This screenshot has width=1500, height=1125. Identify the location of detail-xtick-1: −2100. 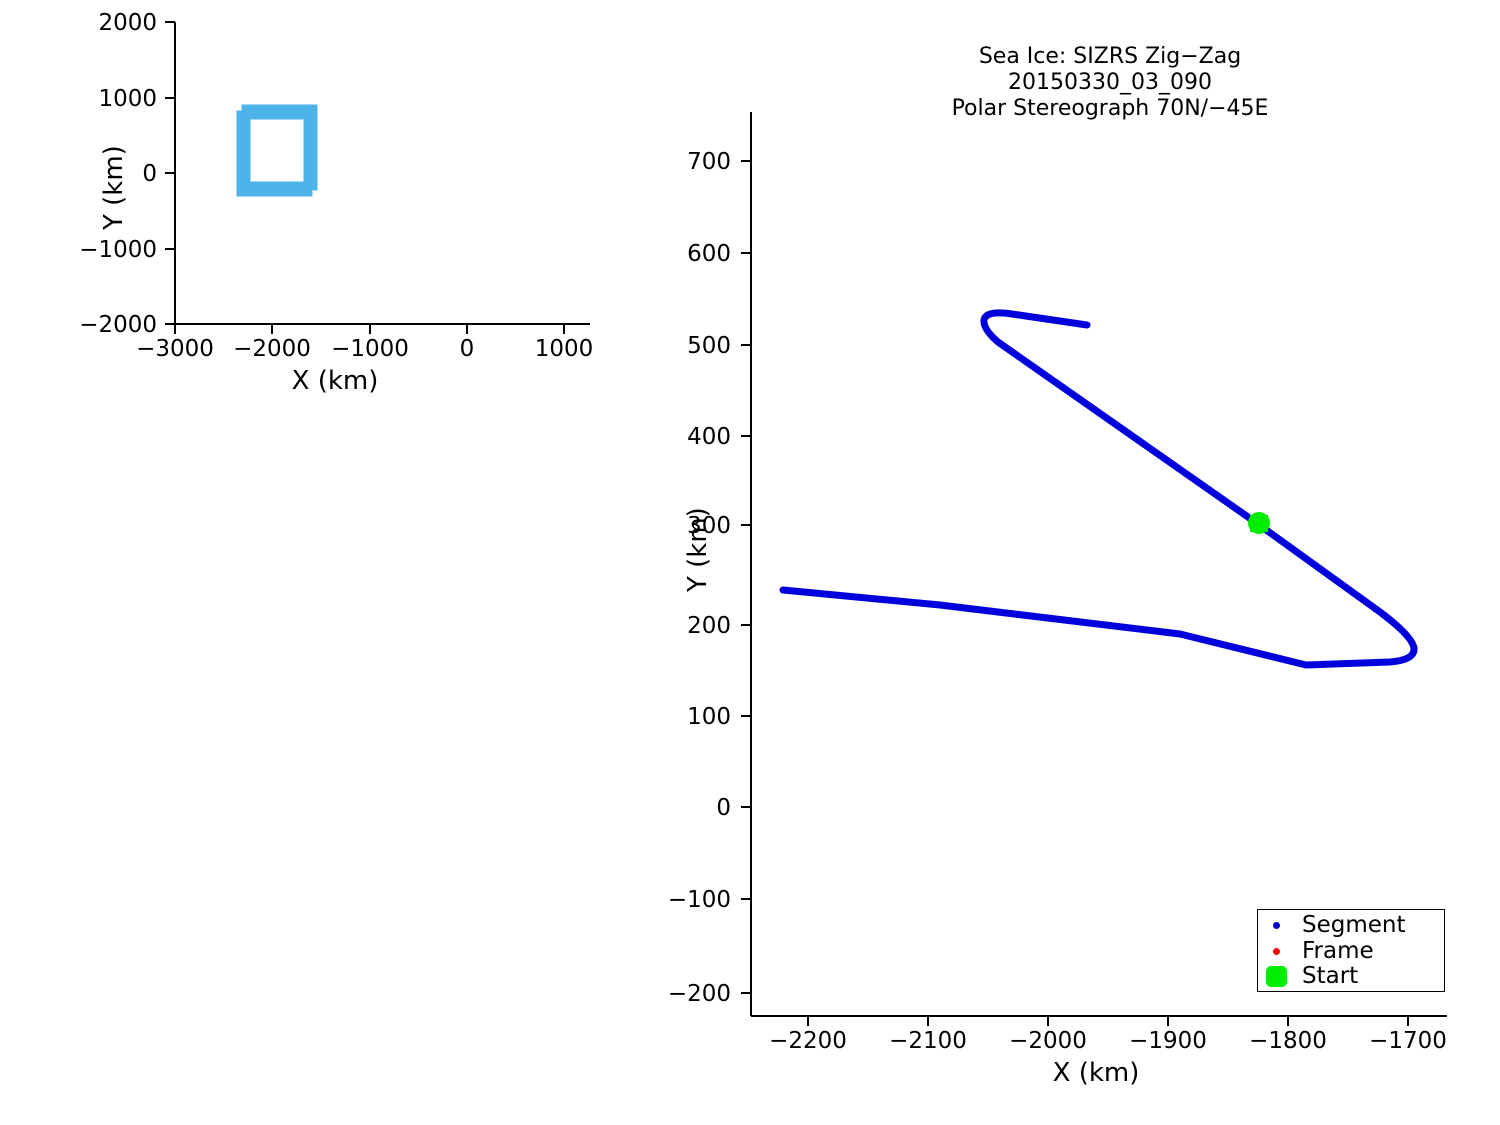
(928, 1041).